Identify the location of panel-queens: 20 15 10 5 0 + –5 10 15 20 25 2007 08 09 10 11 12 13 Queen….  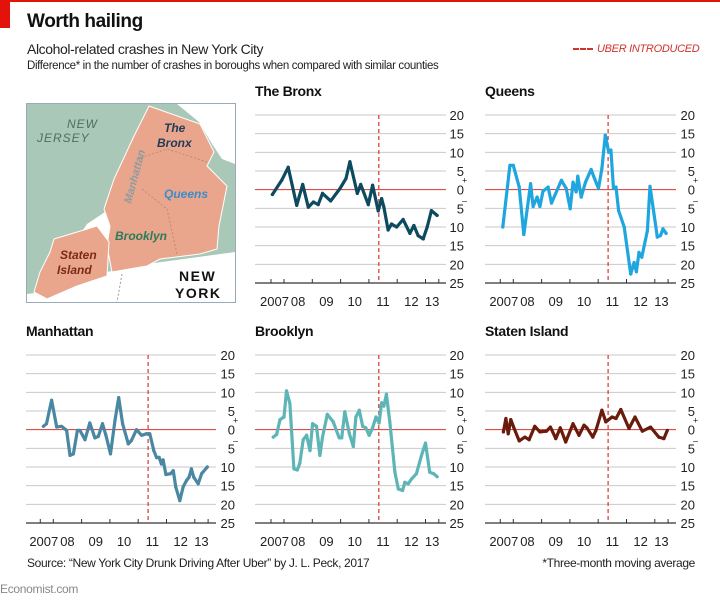
(600, 195).